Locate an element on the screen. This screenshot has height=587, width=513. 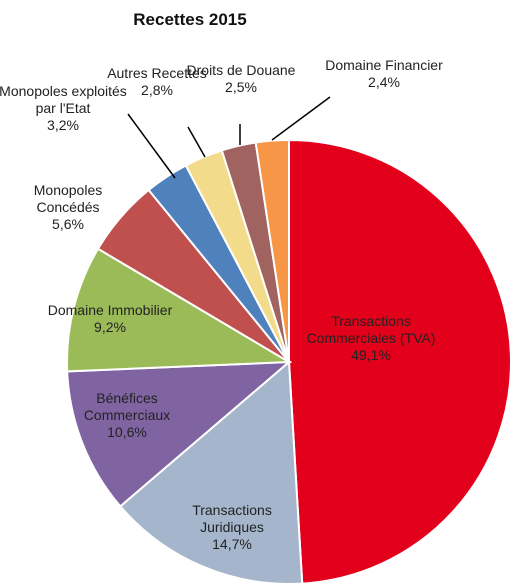
slice-label: Bénéfices Commerciaux 10,6% is located at coordinates (127, 415).